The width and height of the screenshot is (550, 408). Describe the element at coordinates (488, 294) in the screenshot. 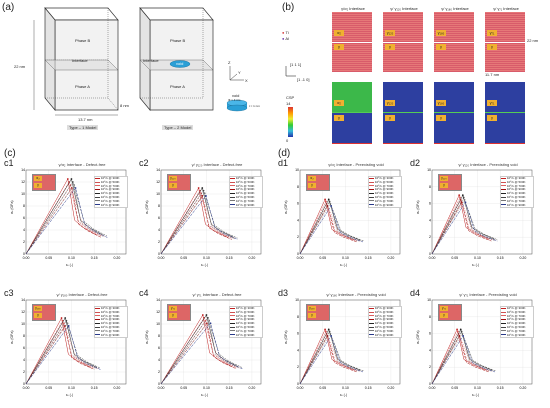

I see `plot-title: γ/ γ₇₁ Interface - Preexisting void` at that location.